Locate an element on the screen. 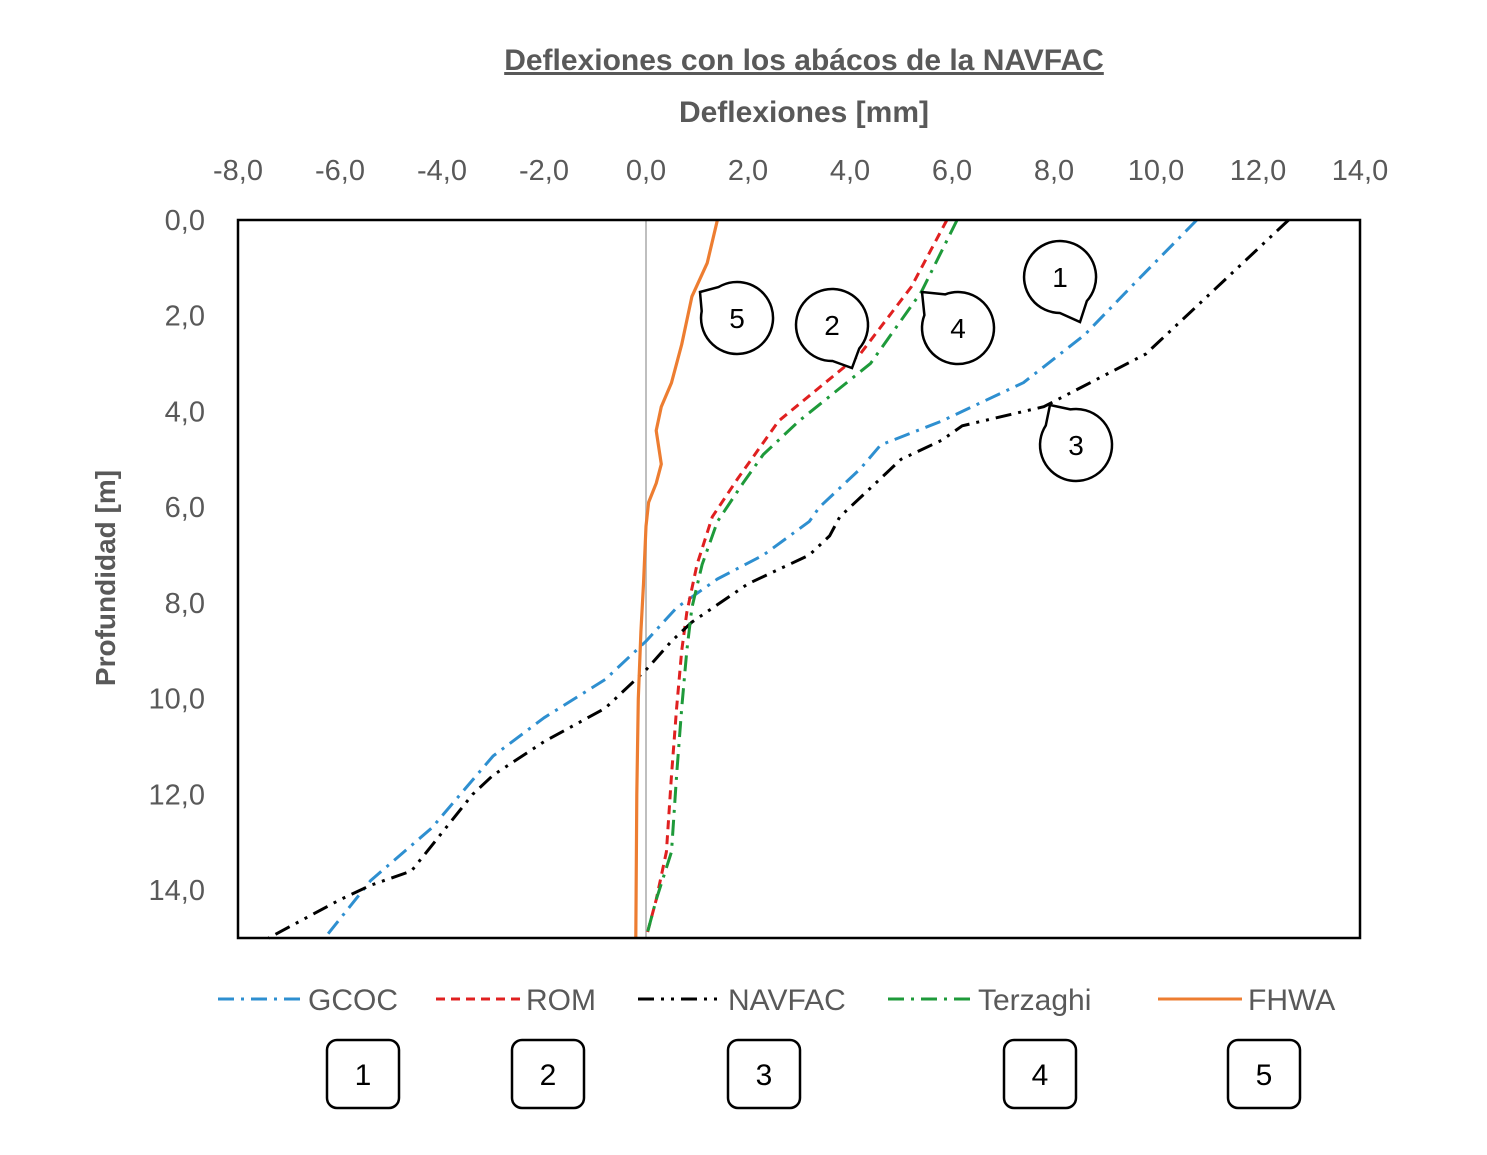 This screenshot has width=1487, height=1155. legend-label-navfac: NAVFAC is located at coordinates (787, 1000).